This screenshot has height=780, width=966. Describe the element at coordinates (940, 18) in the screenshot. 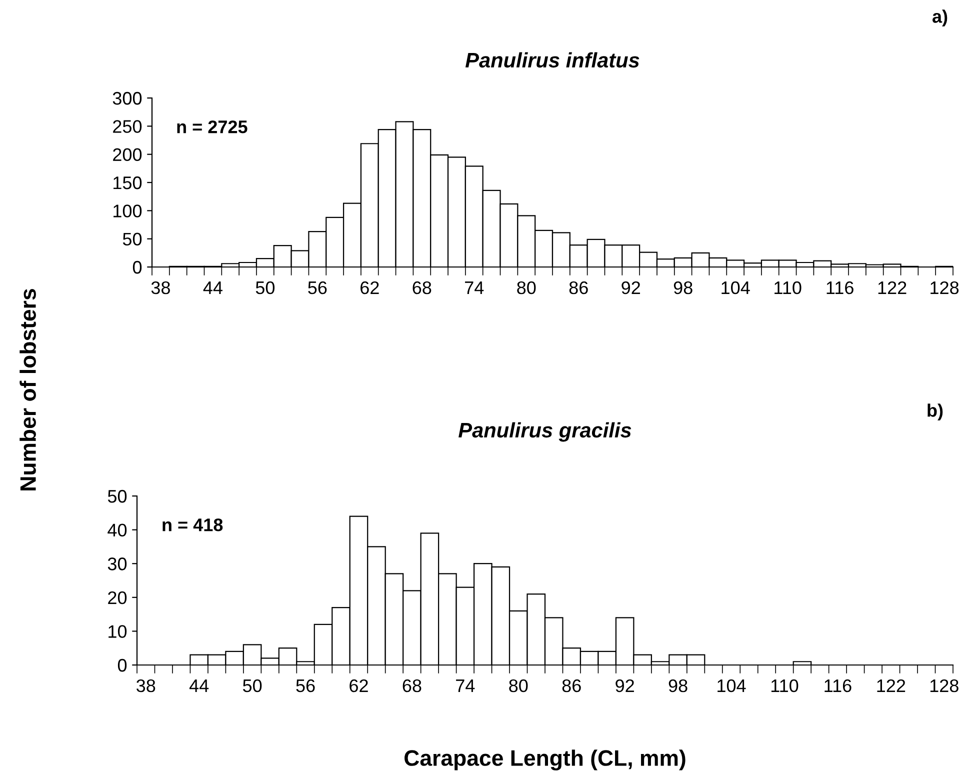

I see `text: a)` at that location.